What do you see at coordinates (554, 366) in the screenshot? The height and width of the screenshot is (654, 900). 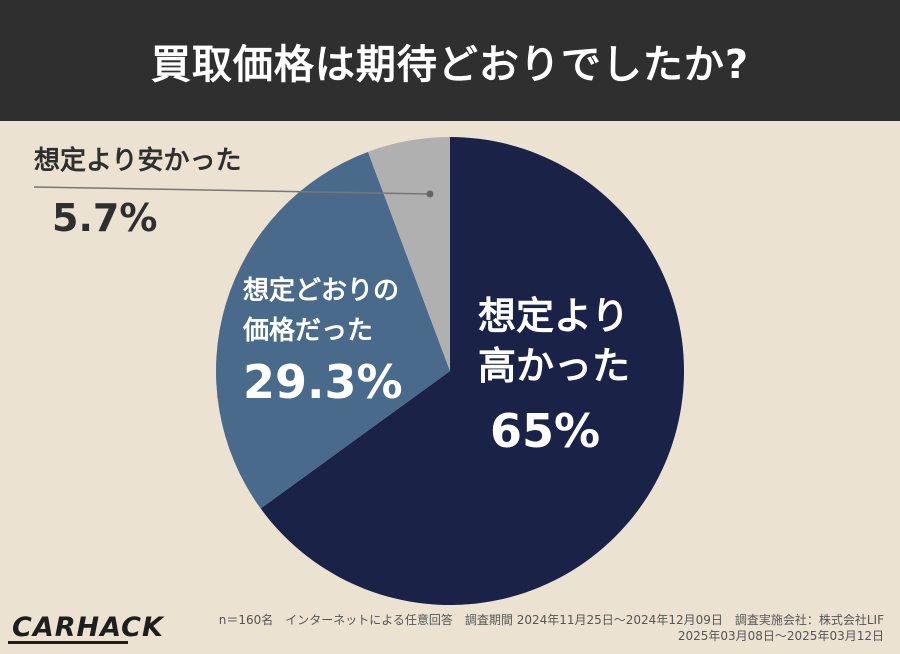 I see `slice-label-high-2: 高かった` at bounding box center [554, 366].